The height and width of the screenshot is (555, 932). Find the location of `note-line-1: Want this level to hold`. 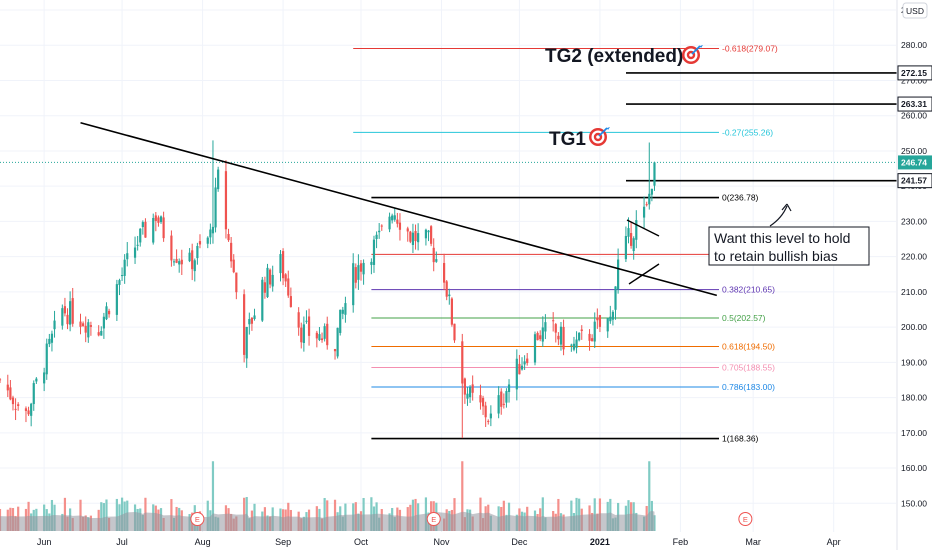

note-line-1: Want this level to hold is located at coordinates (782, 238).